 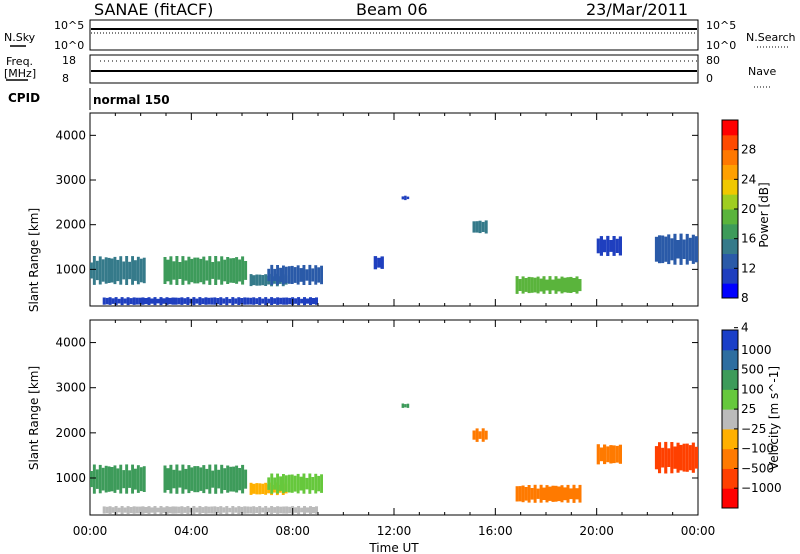 I want to click on velocity-colorbar-tick-label: −500, so click(x=757, y=468).